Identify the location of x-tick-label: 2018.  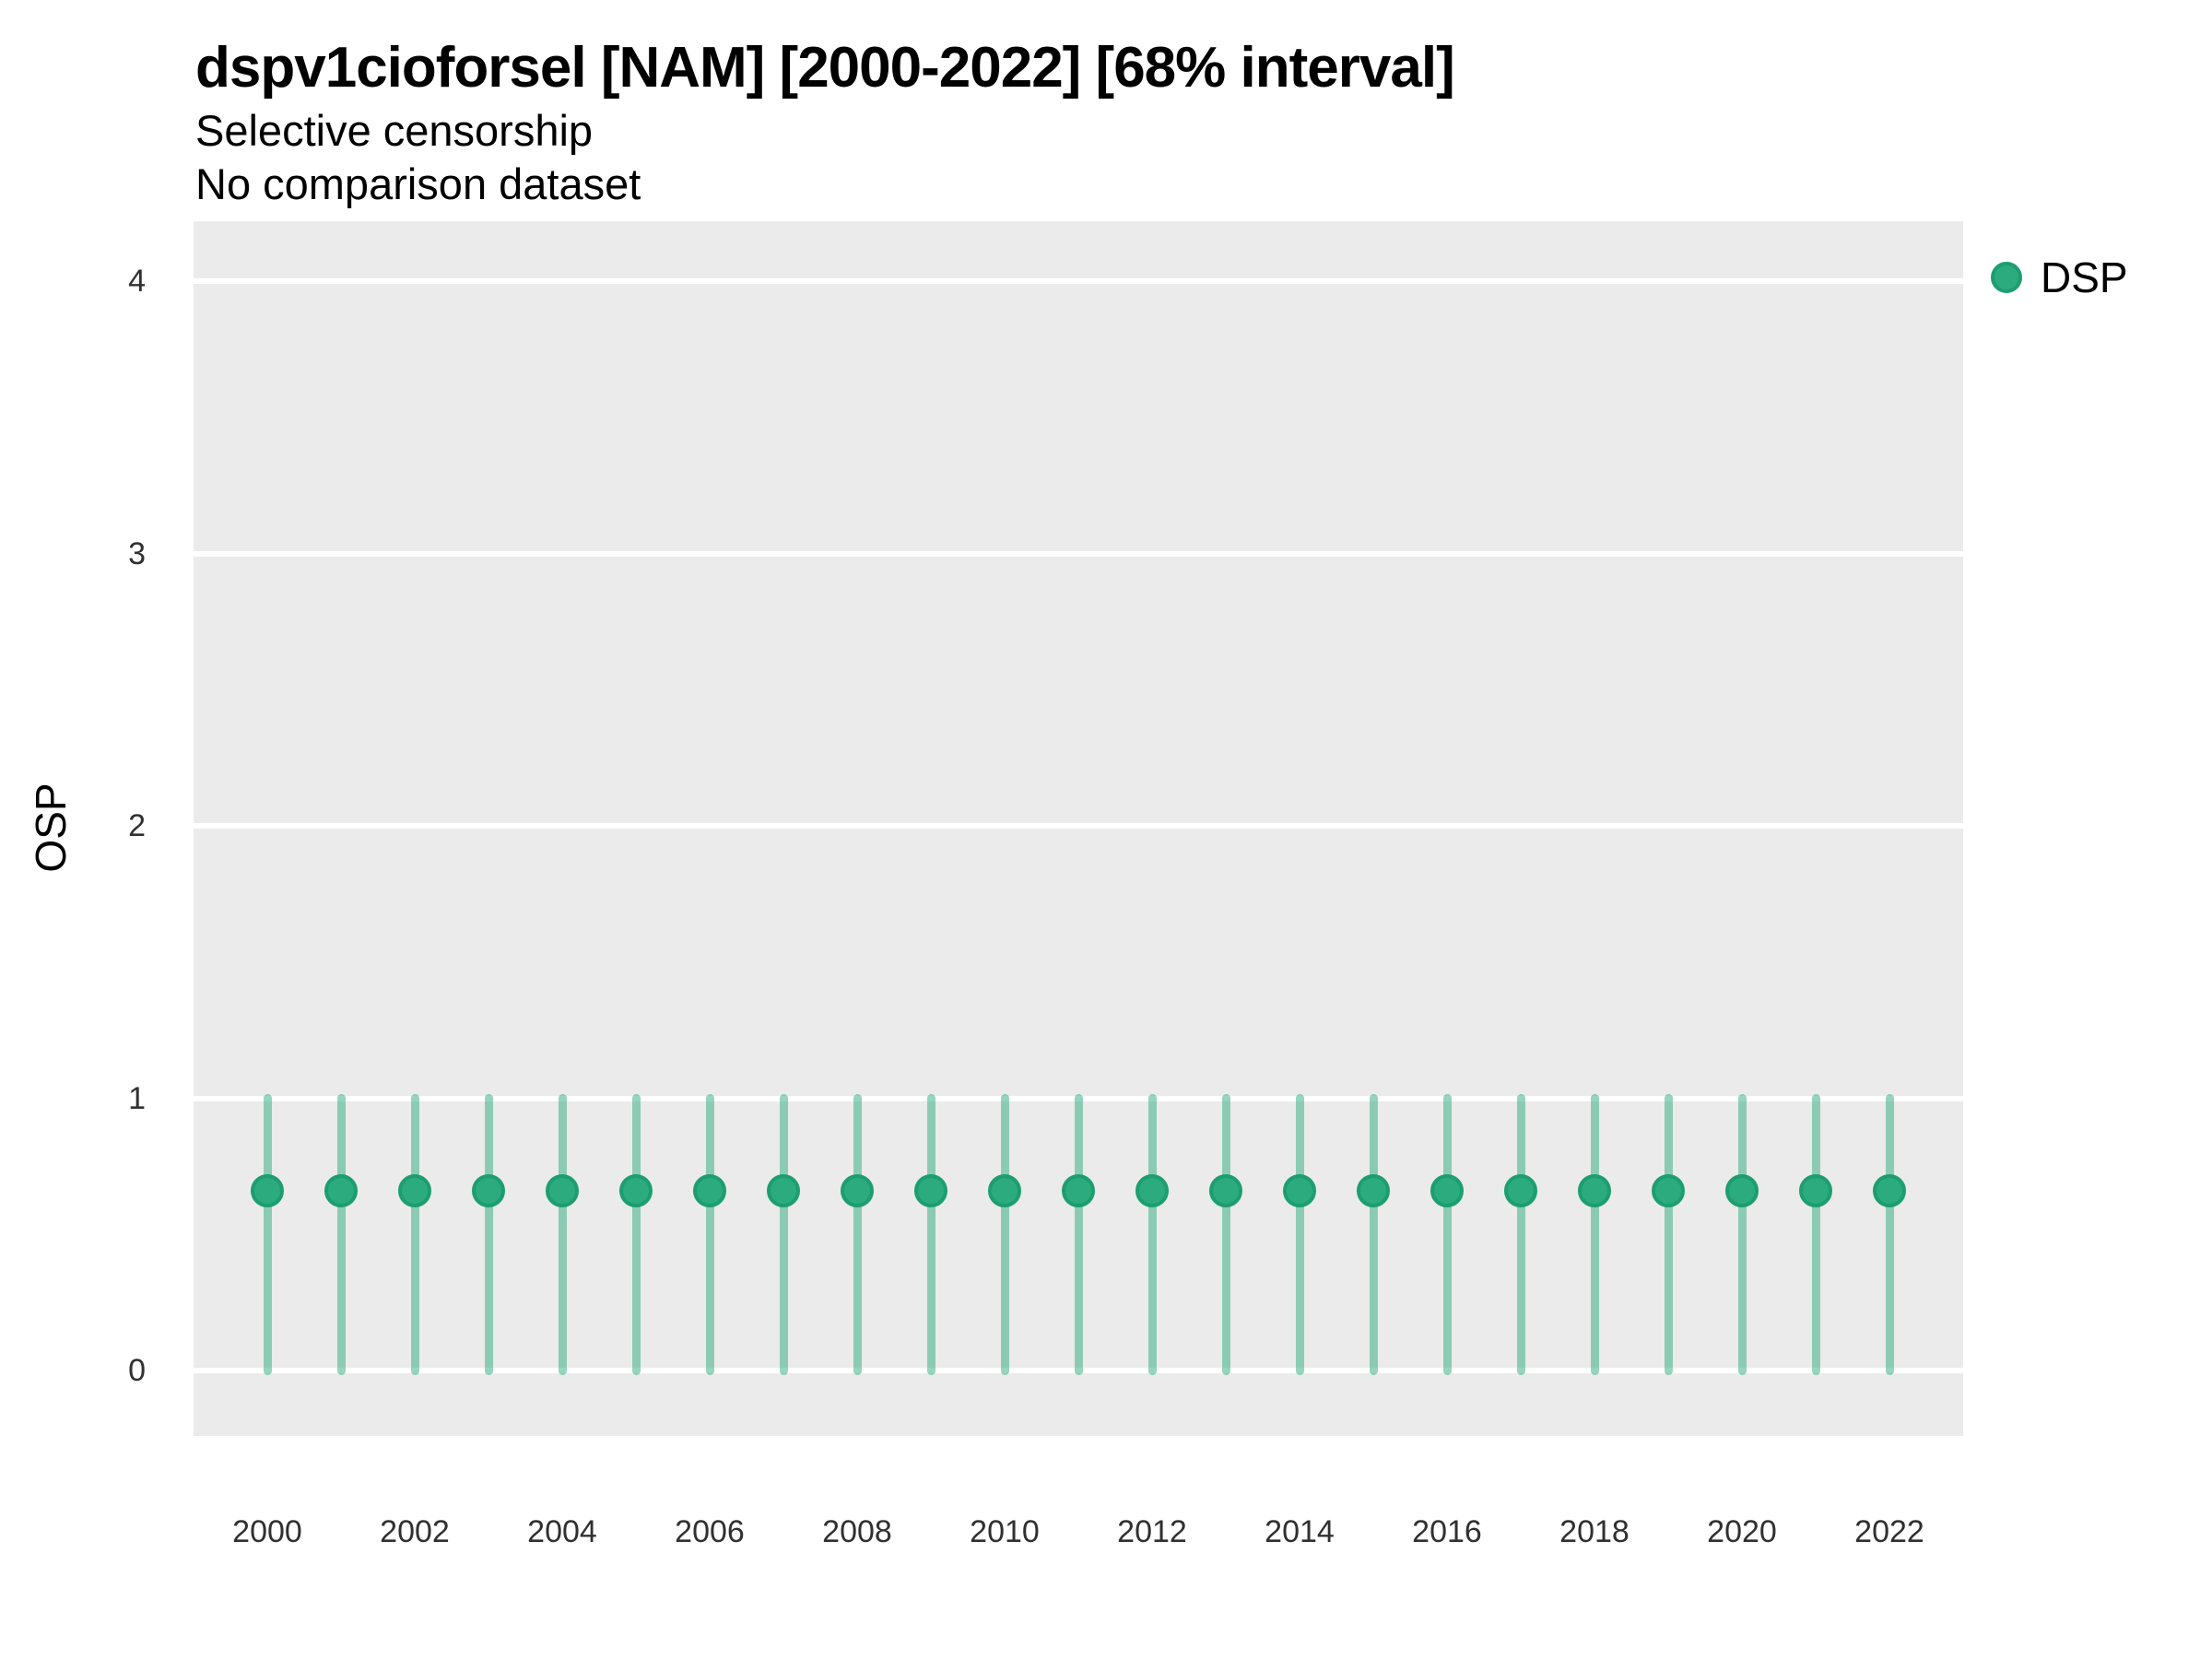
(1594, 1531).